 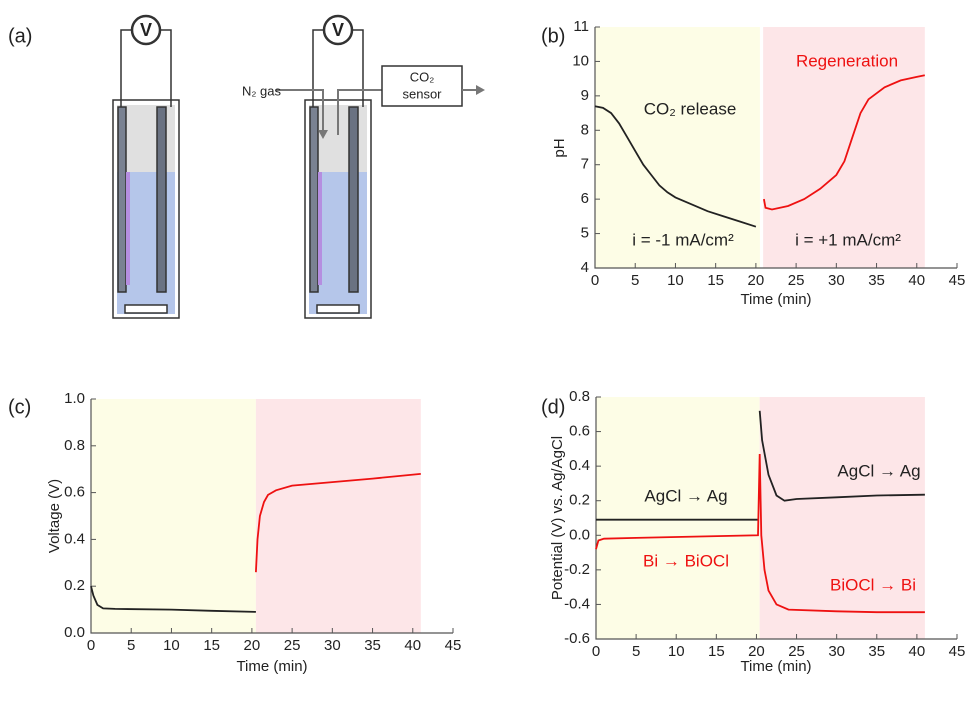 I want to click on y-tick-label: 11, so click(x=581, y=26).